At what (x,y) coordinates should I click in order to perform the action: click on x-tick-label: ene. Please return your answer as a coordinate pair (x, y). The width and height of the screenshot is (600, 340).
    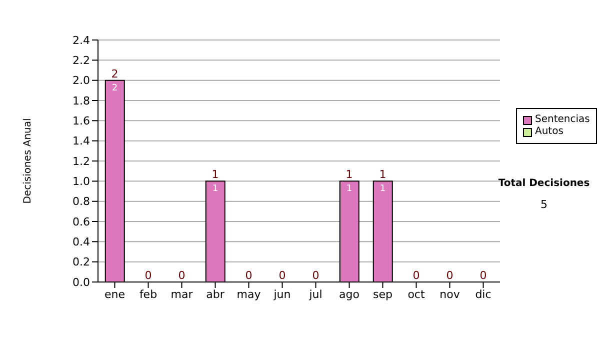
    Looking at the image, I should click on (115, 294).